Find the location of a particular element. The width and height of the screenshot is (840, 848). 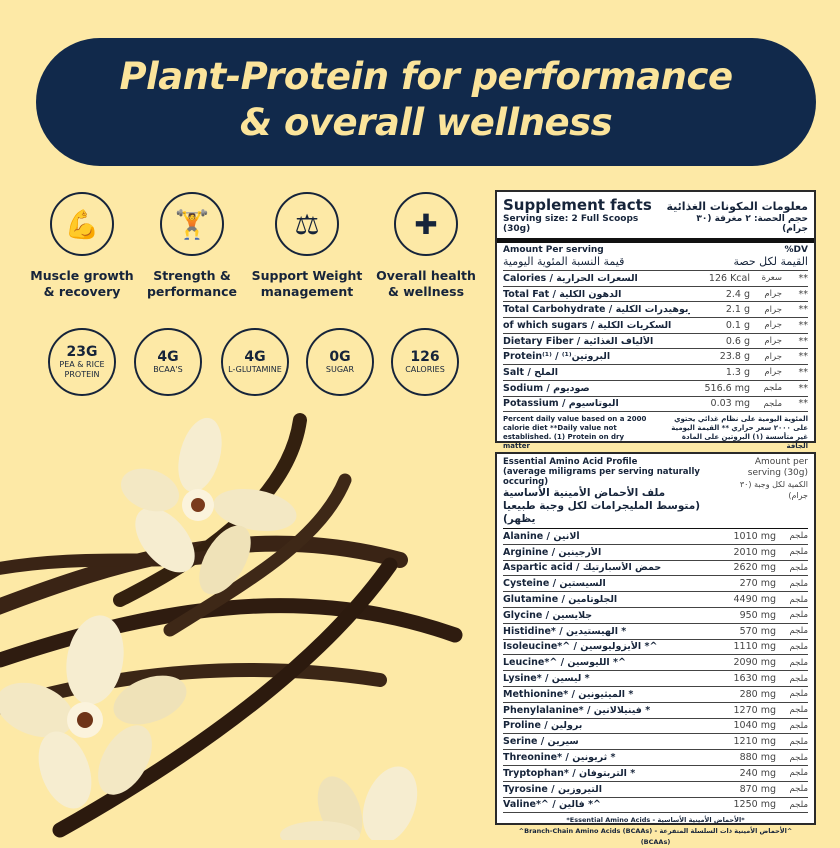

amino-amount: 280 mg is located at coordinates (757, 694).